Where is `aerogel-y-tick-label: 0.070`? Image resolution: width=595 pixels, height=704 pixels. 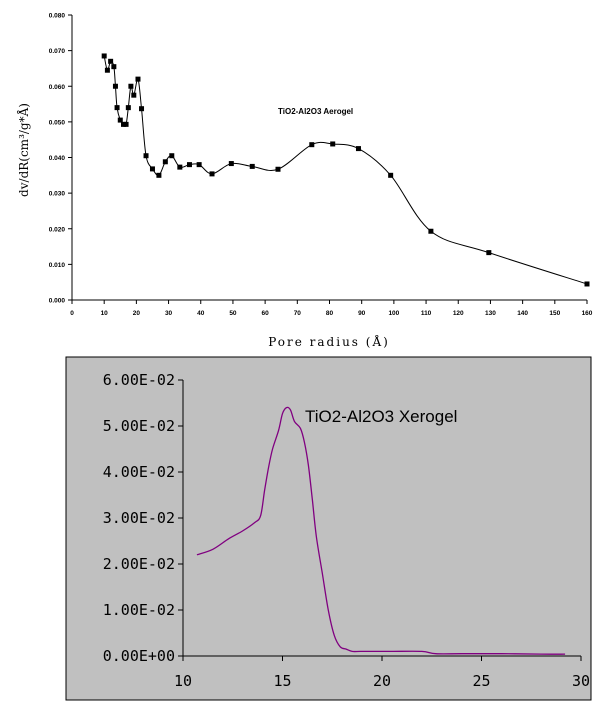 aerogel-y-tick-label: 0.070 is located at coordinates (57, 51).